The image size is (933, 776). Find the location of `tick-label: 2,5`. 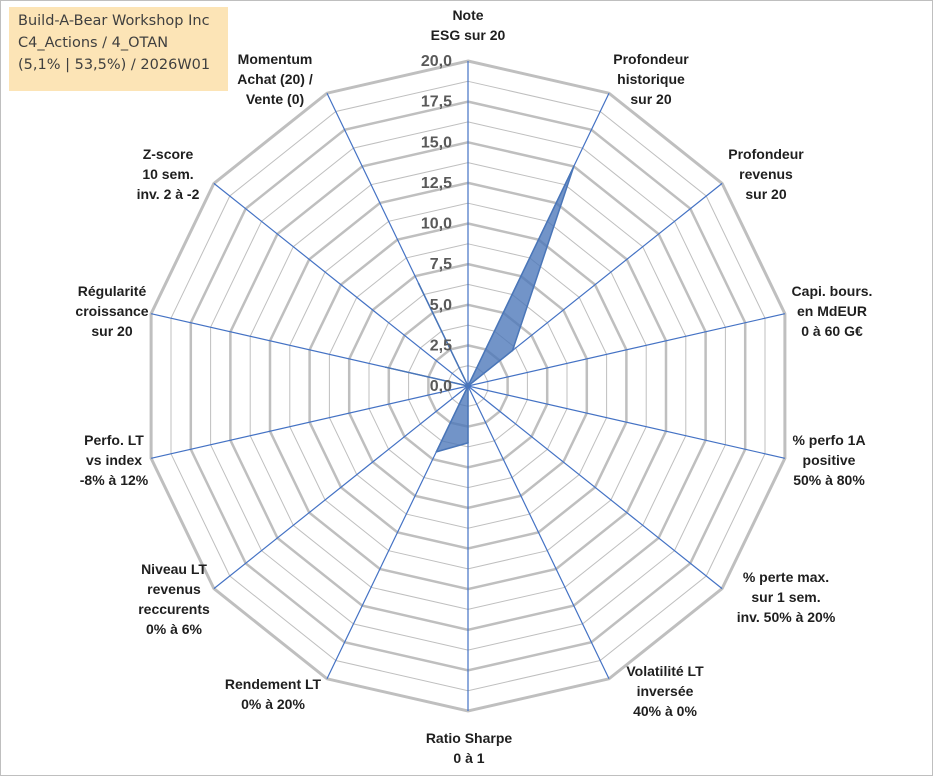

tick-label: 2,5 is located at coordinates (441, 345).